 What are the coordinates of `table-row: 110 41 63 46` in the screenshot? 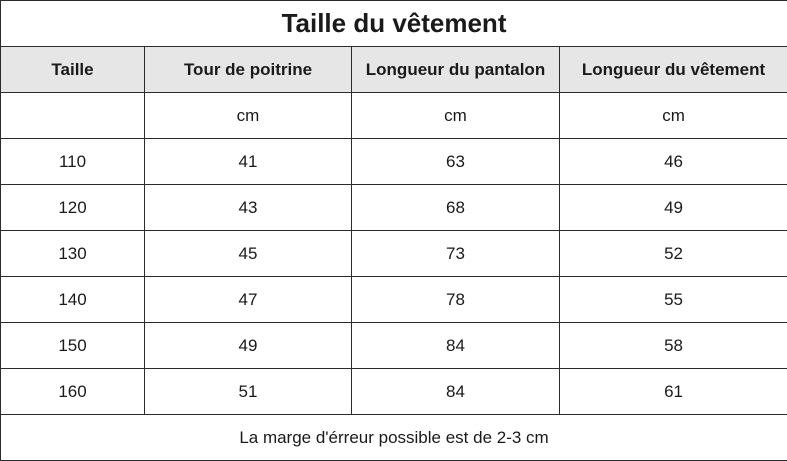 It's located at (393, 161).